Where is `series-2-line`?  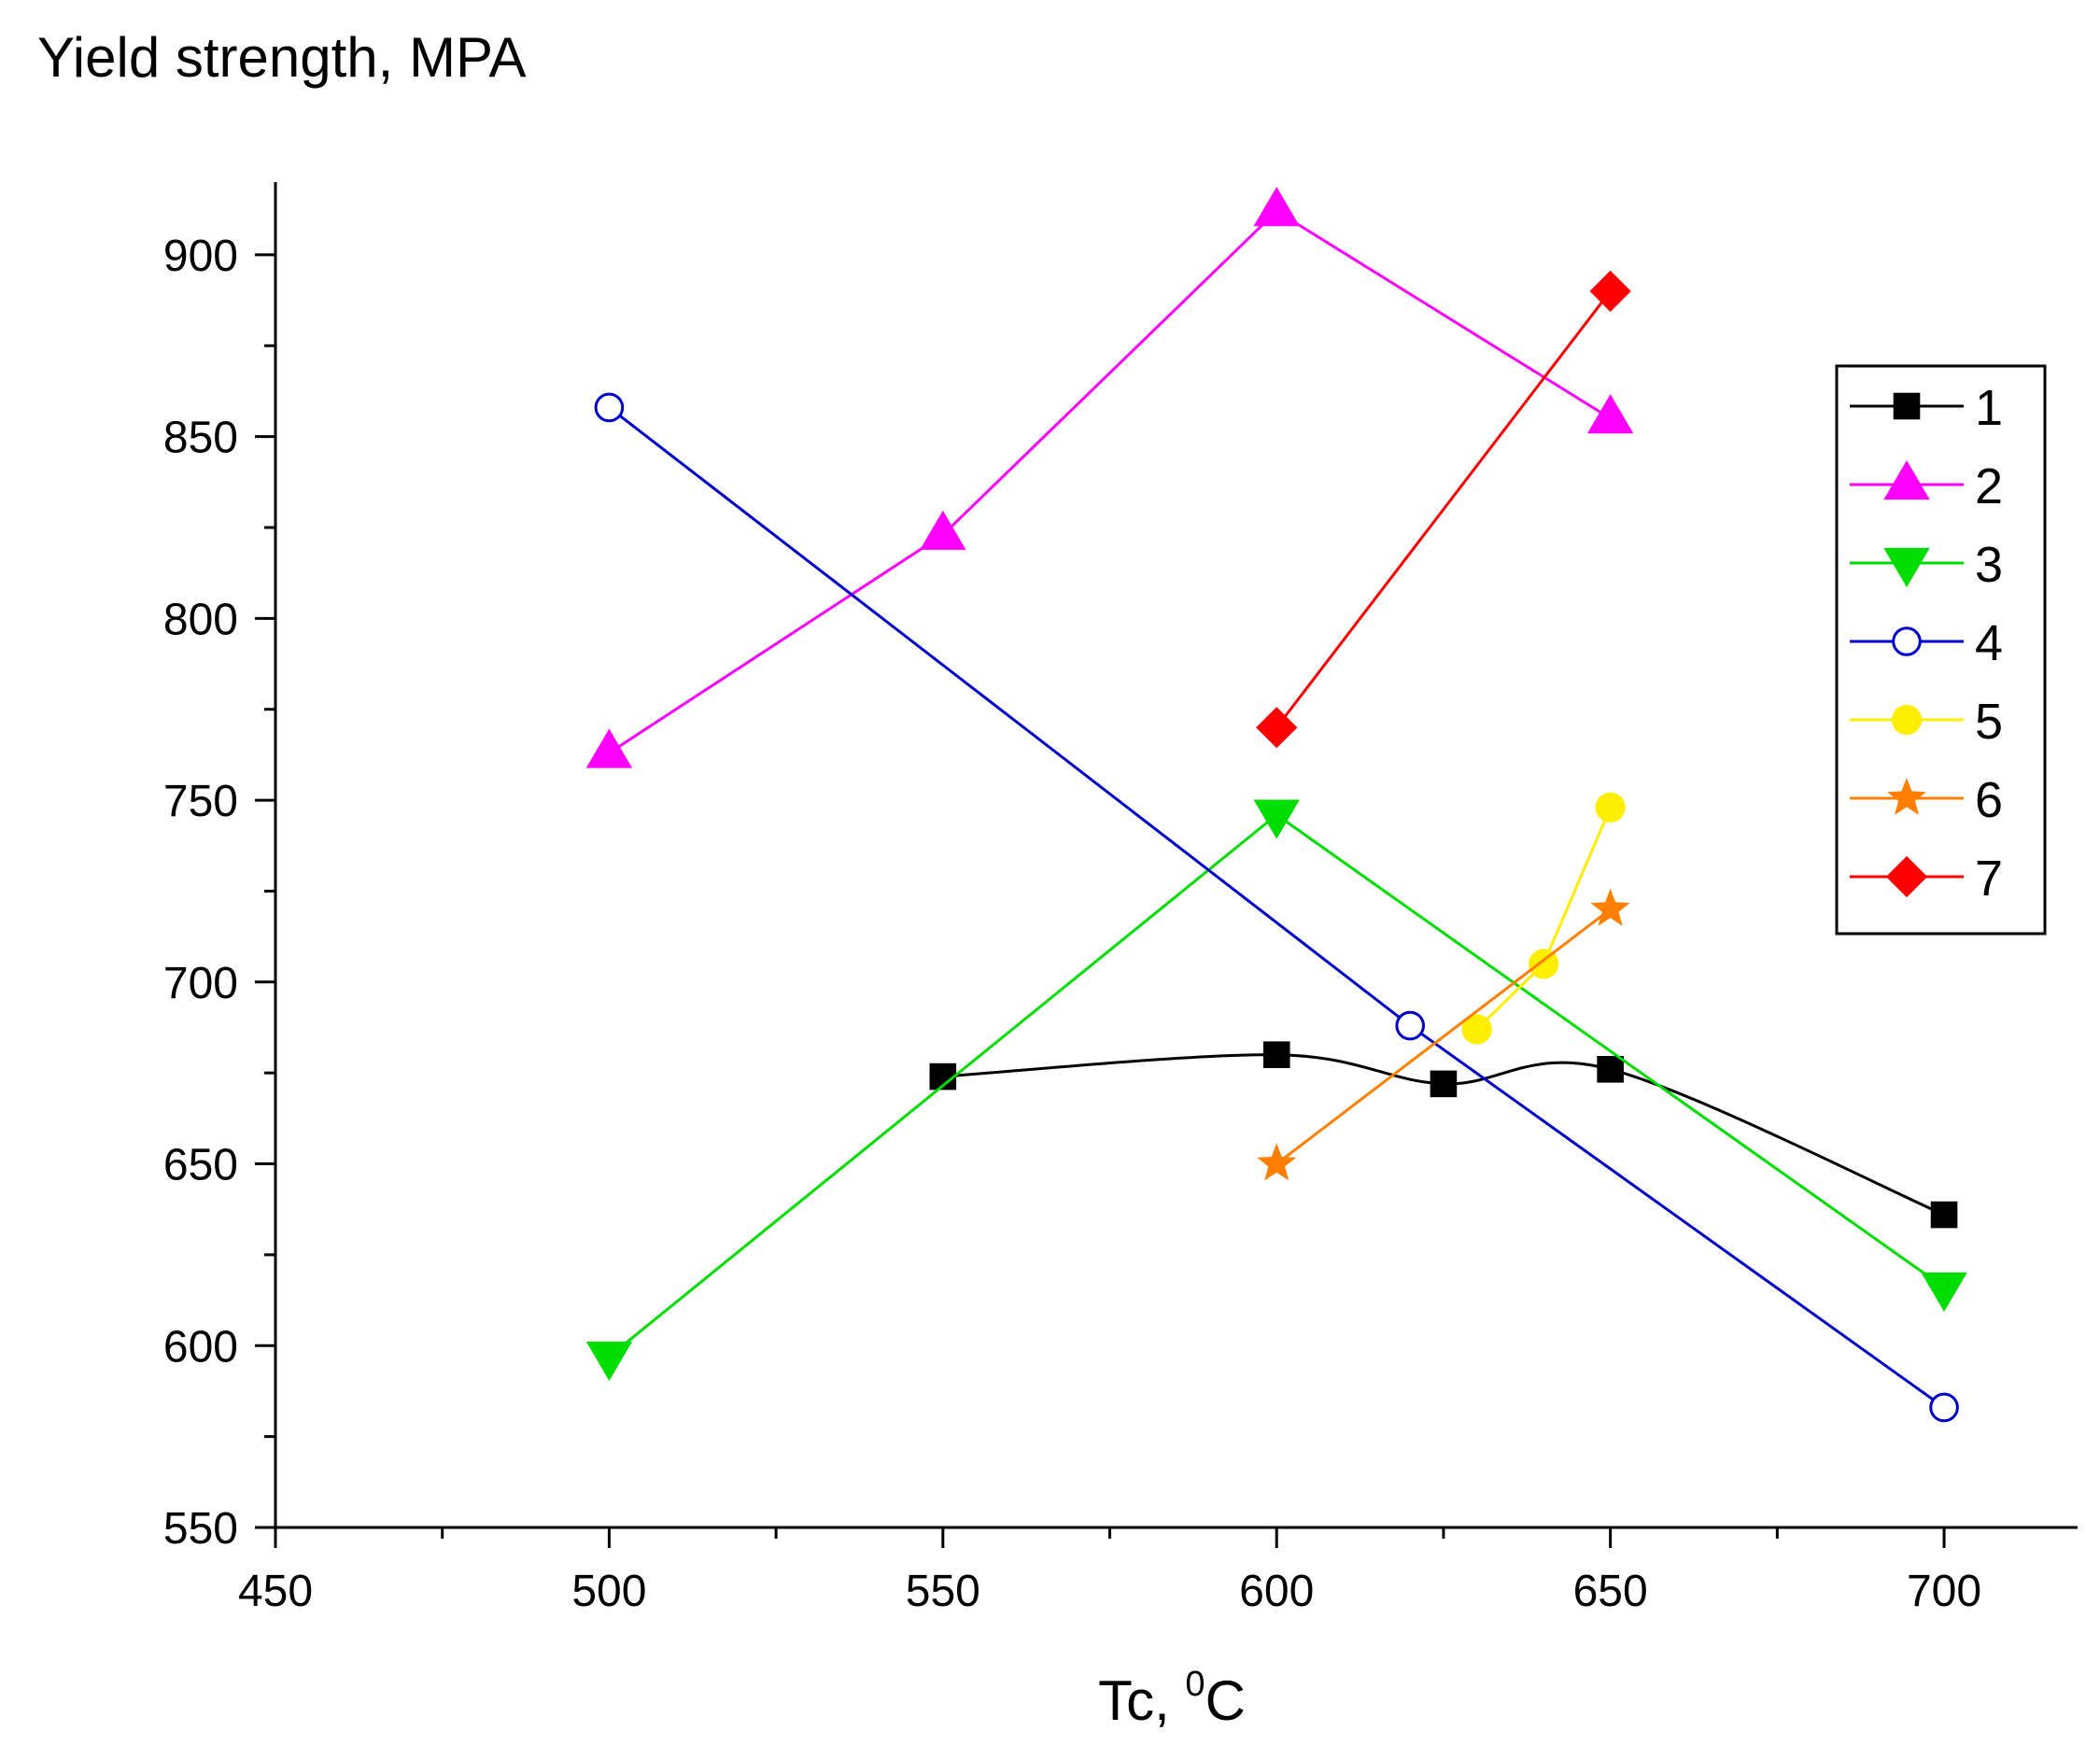 series-2-line is located at coordinates (1110, 481).